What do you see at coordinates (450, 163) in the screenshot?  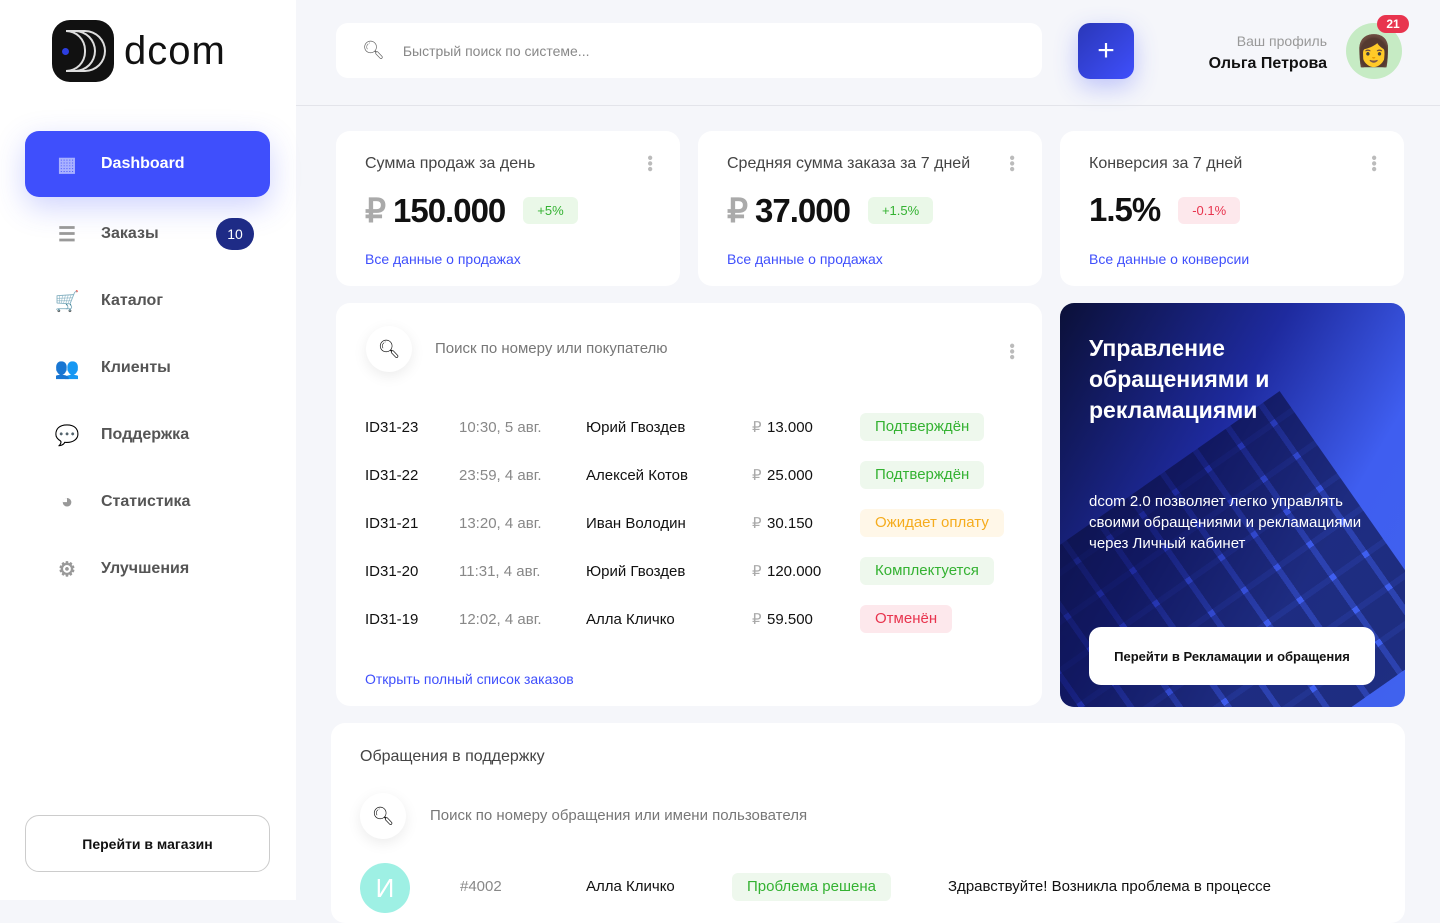 I see `stat-title: Сумма продаж за день` at bounding box center [450, 163].